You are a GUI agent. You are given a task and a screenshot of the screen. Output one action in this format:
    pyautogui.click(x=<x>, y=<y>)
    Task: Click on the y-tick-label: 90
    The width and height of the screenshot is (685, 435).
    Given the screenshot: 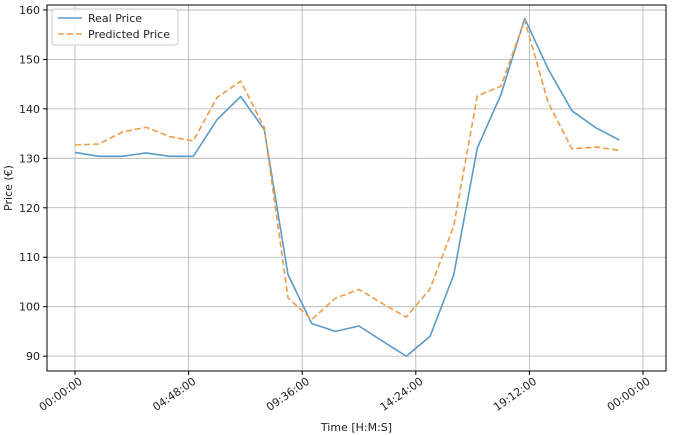 What is the action you would take?
    pyautogui.click(x=33, y=356)
    